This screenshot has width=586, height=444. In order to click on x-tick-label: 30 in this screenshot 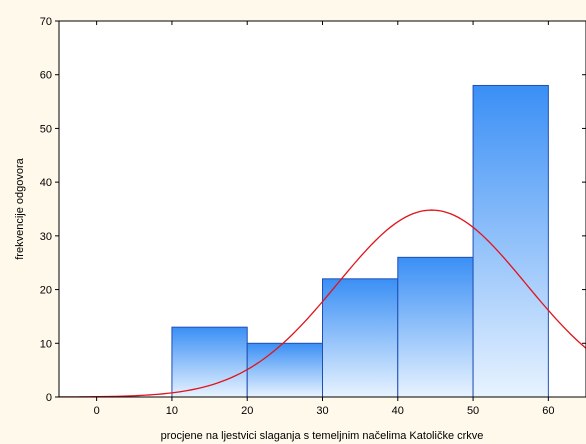, I will do `click(322, 411)`.